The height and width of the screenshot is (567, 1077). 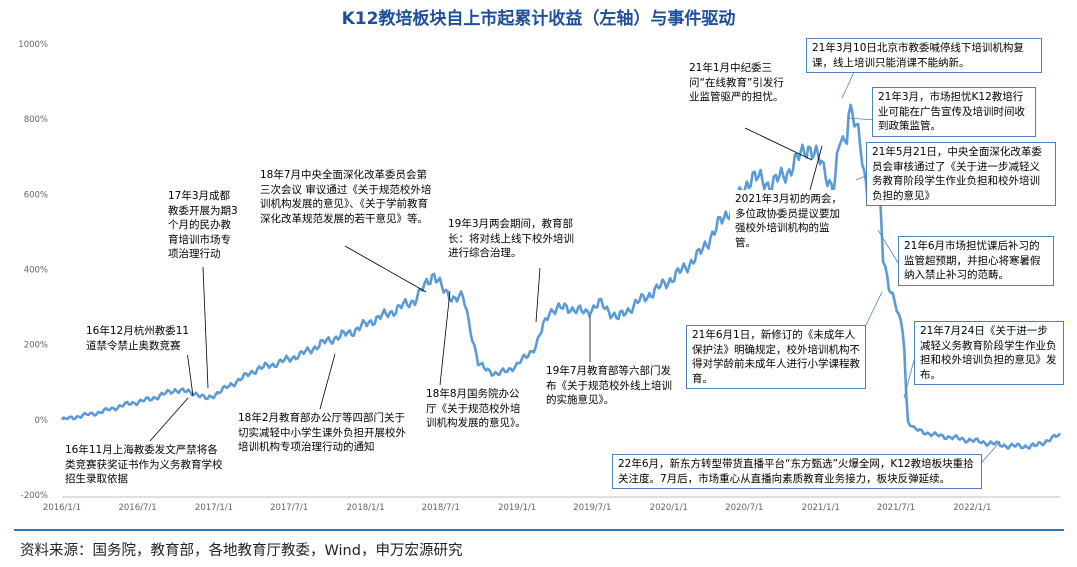 I want to click on x-tick-label: 2020/1/1, so click(x=669, y=508).